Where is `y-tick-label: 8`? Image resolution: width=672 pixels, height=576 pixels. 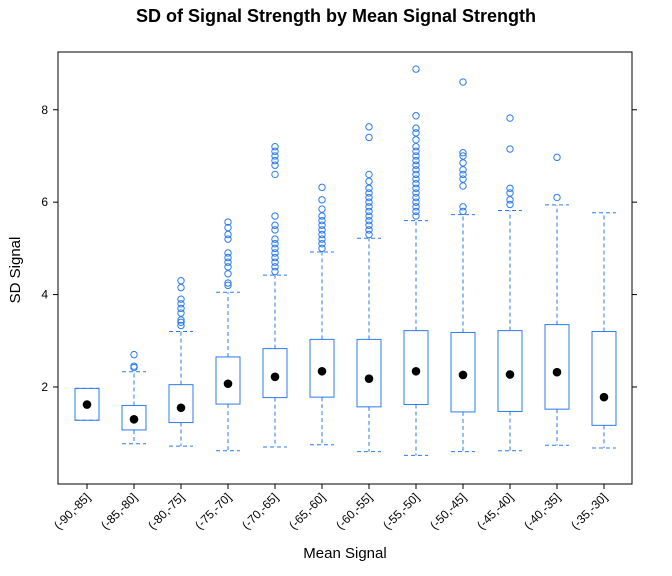 y-tick-label: 8 is located at coordinates (44, 110).